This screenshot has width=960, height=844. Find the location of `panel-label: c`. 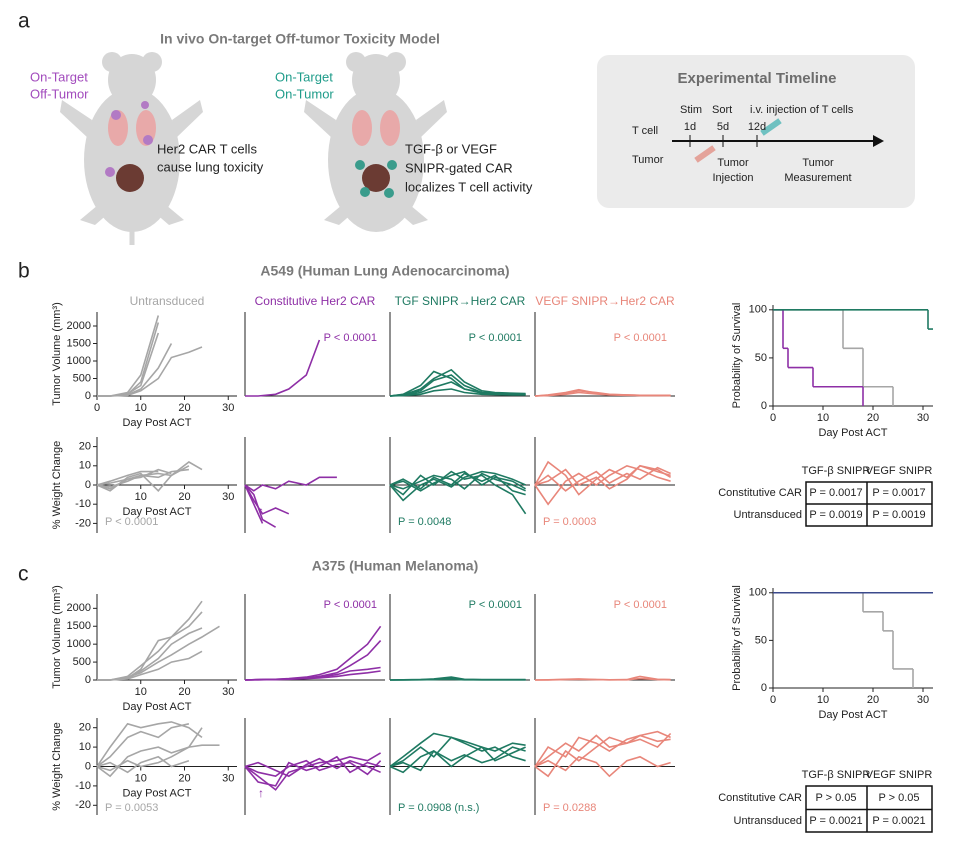

panel-label: c is located at coordinates (23, 574).